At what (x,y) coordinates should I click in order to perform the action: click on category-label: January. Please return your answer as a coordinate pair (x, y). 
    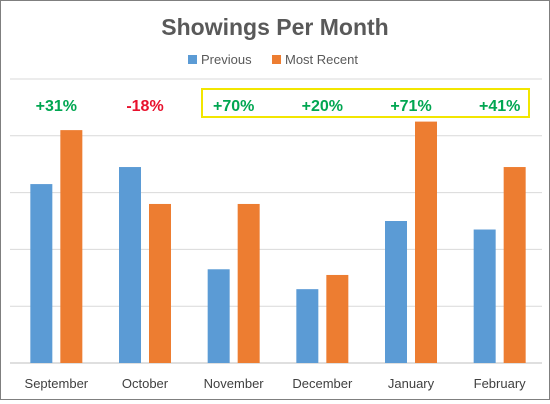
    Looking at the image, I should click on (411, 383).